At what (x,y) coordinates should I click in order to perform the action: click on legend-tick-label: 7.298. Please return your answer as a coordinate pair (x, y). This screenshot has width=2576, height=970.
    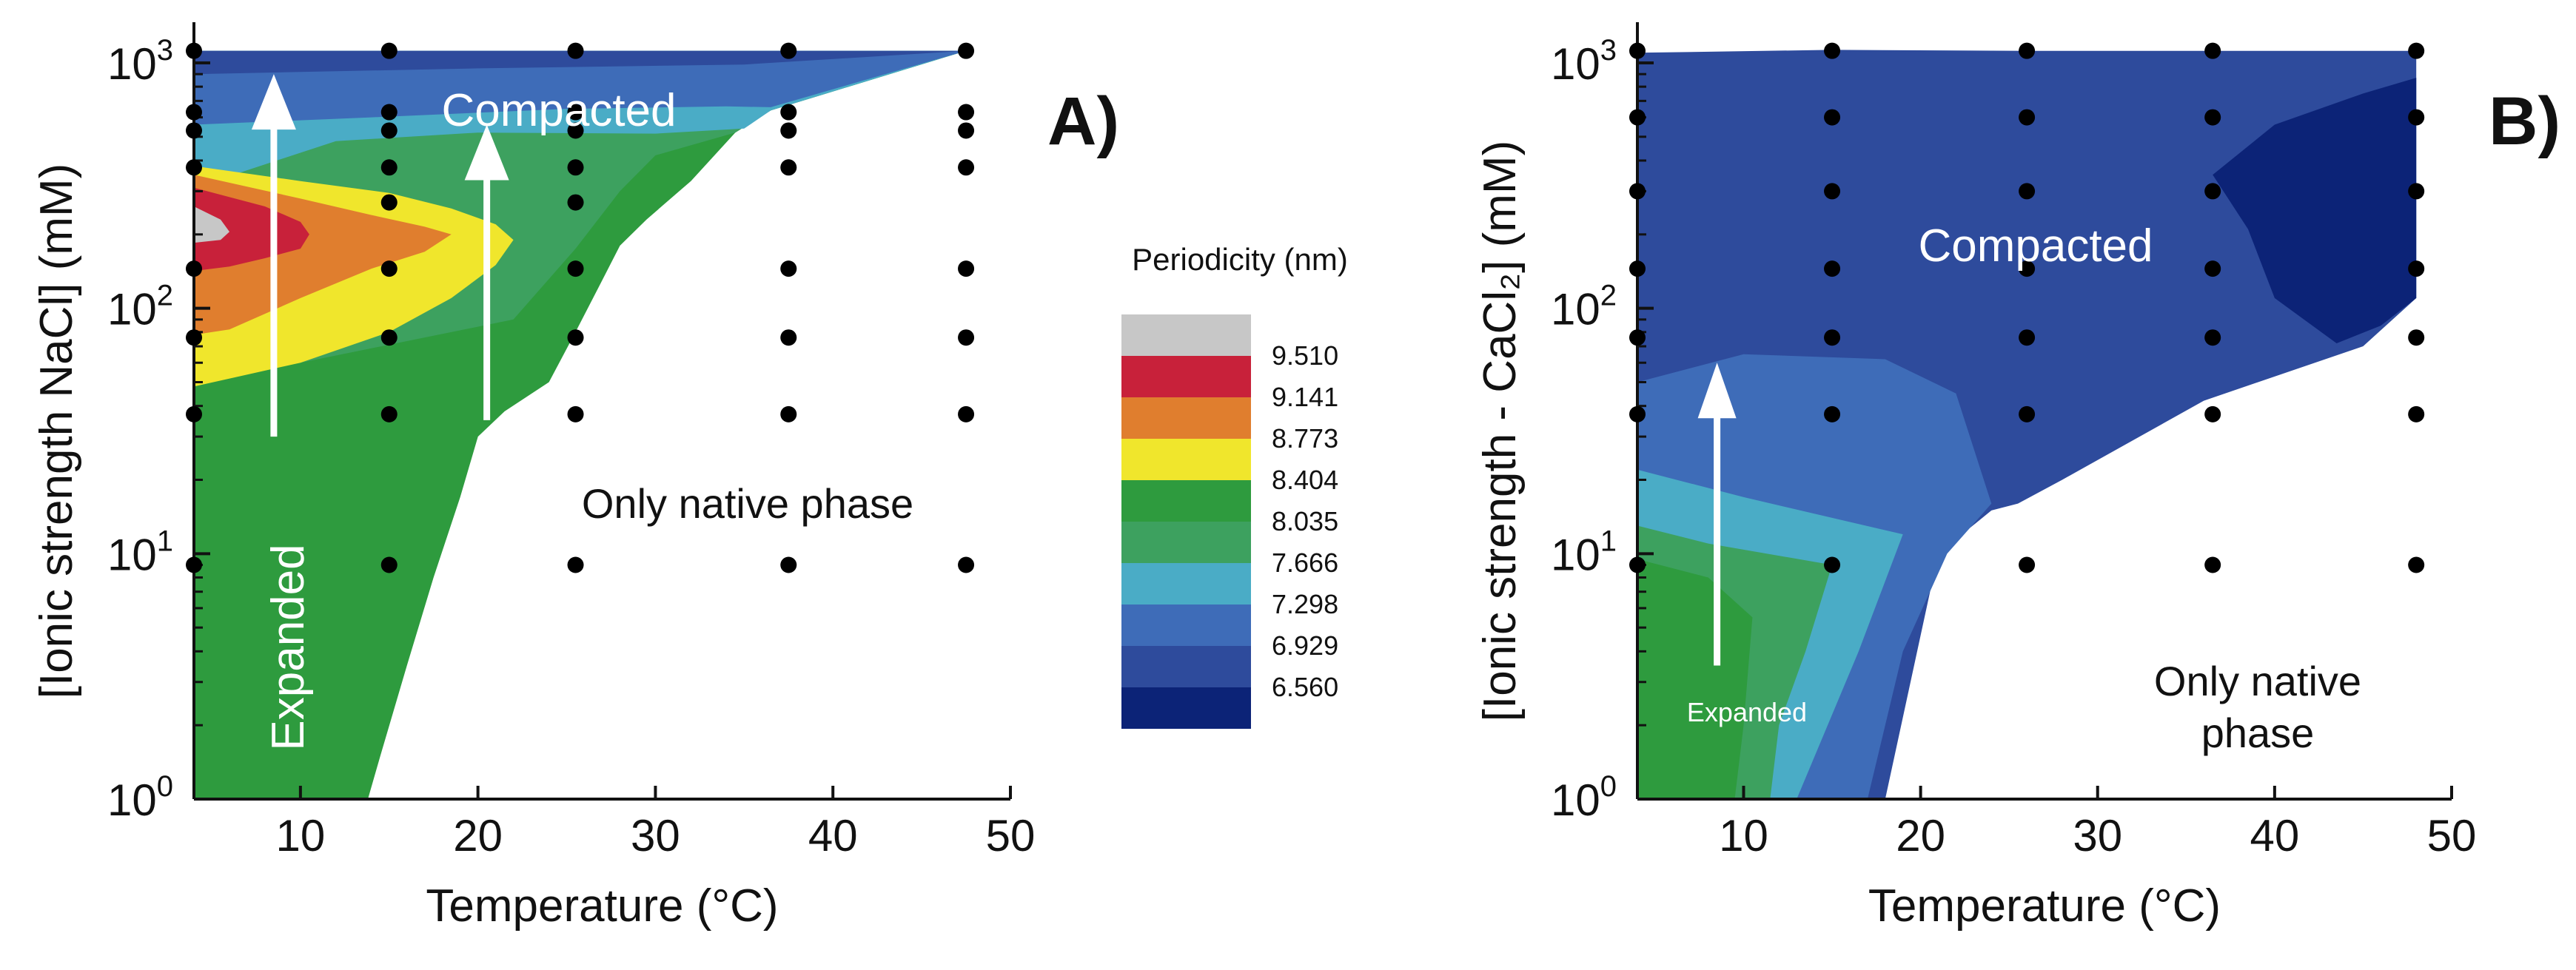
    Looking at the image, I should click on (1305, 604).